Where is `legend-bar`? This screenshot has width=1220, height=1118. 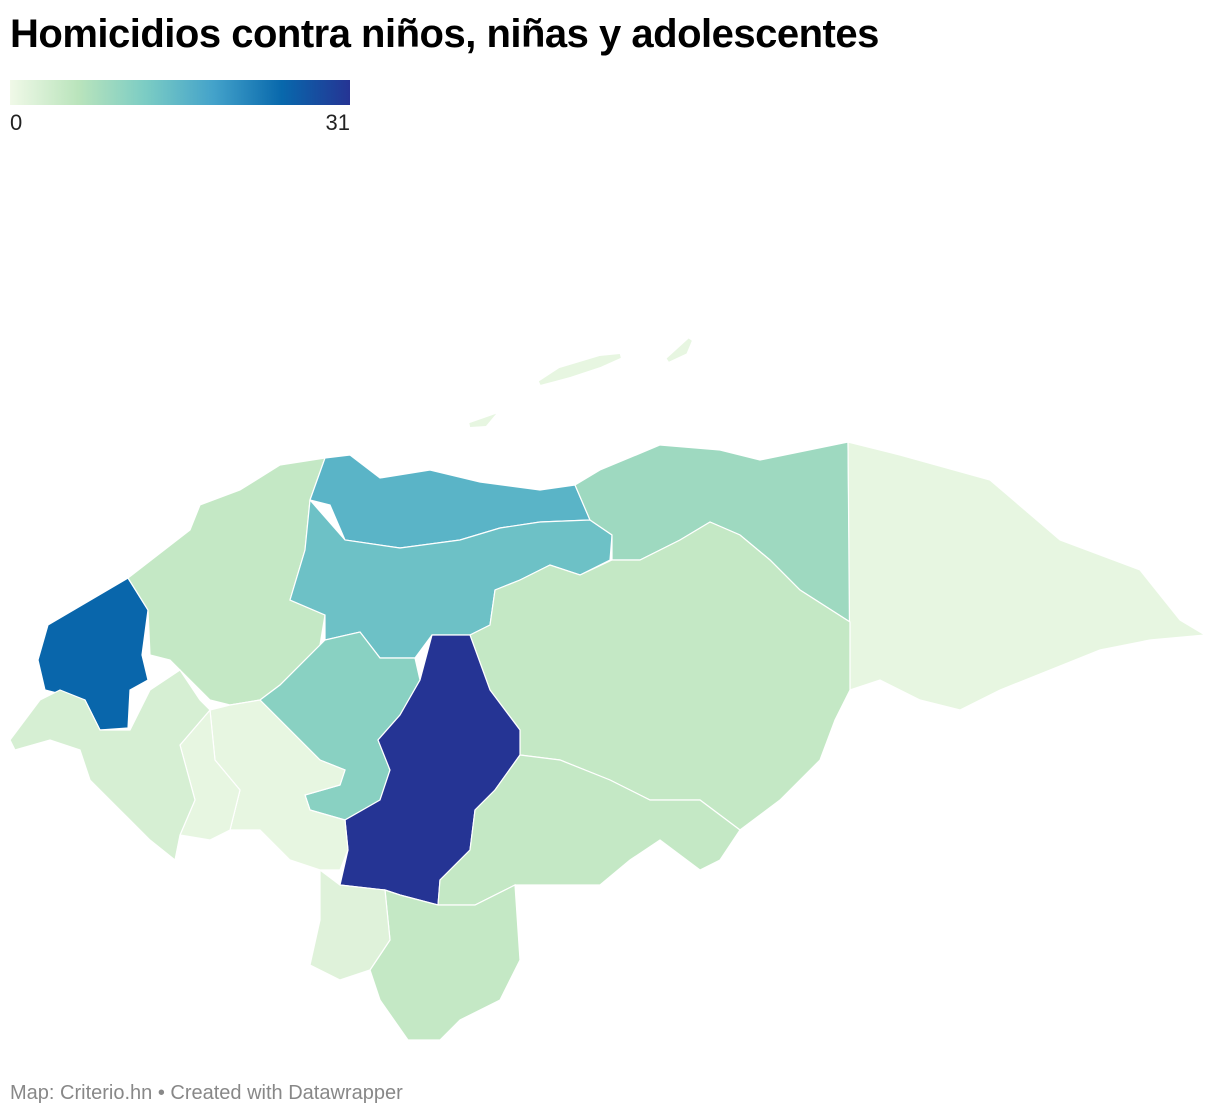
legend-bar is located at coordinates (180, 92).